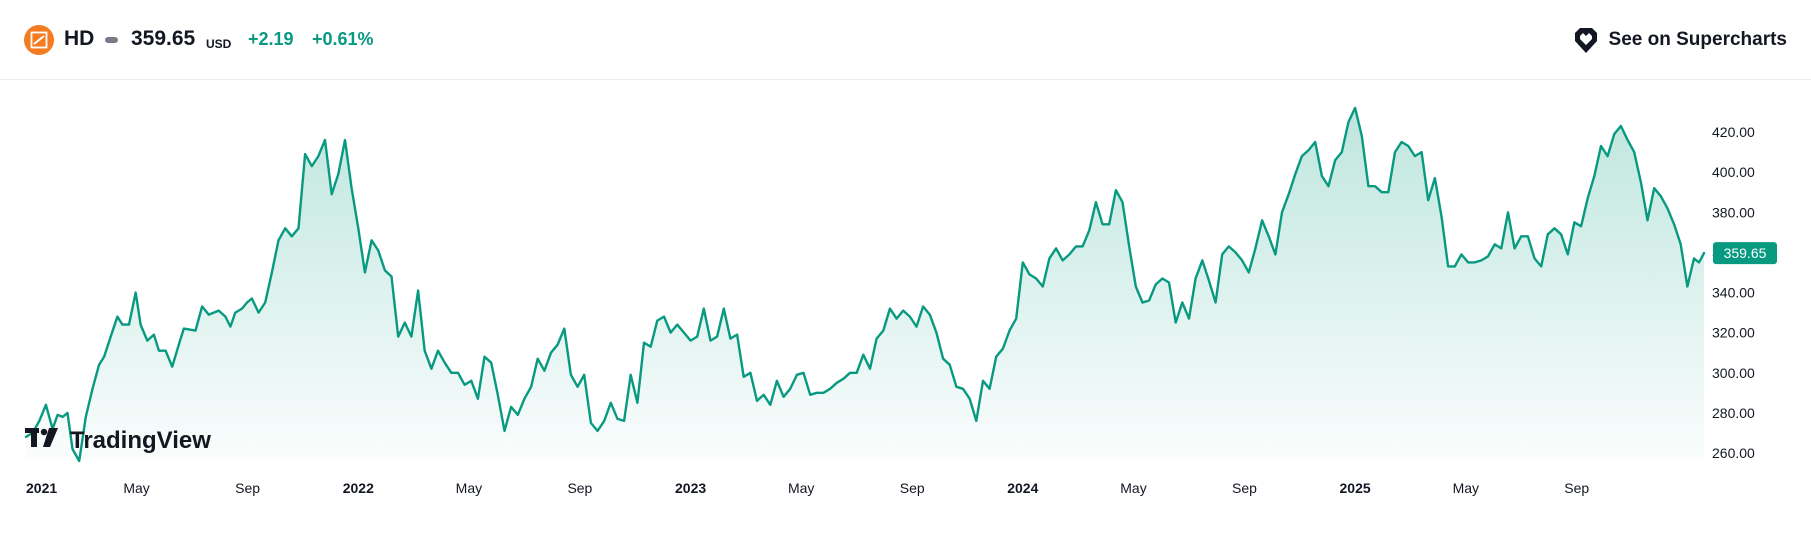  I want to click on time-axis-tick: 2023, so click(690, 488).